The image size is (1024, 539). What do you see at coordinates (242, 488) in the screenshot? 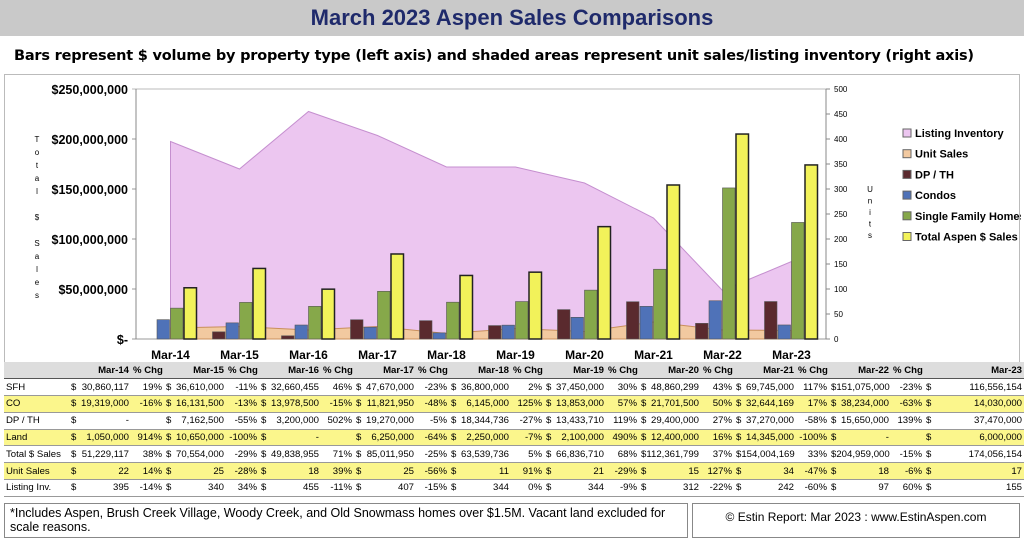
I see `pct-change-cell: 34%` at bounding box center [242, 488].